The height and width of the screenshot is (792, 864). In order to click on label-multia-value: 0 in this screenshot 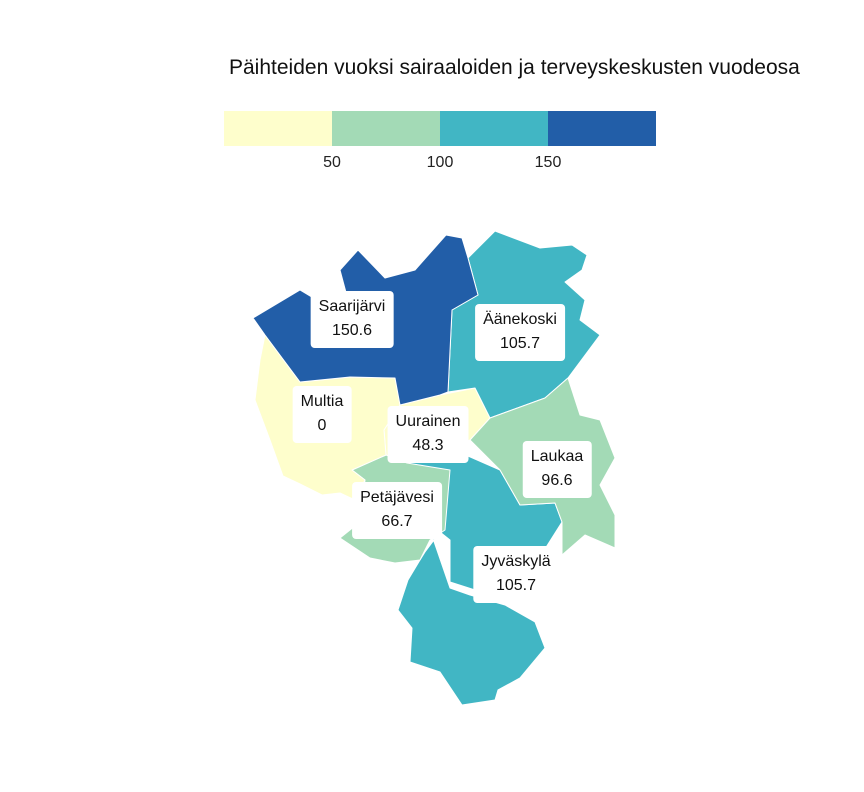, I will do `click(322, 425)`.